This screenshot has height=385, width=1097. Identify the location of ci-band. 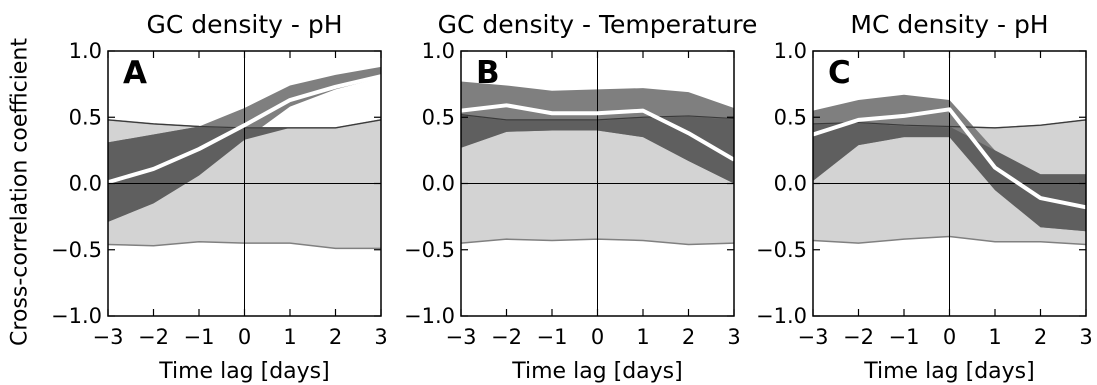
(597, 132).